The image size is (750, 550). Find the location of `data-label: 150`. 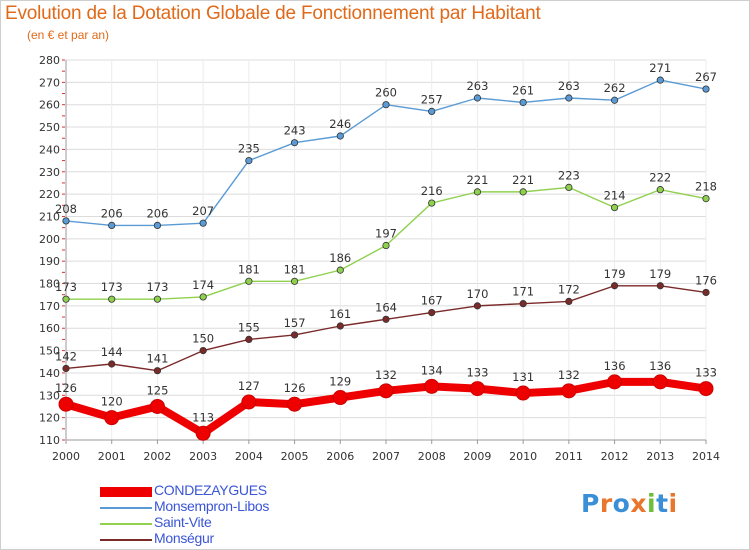

data-label: 150 is located at coordinates (203, 339).